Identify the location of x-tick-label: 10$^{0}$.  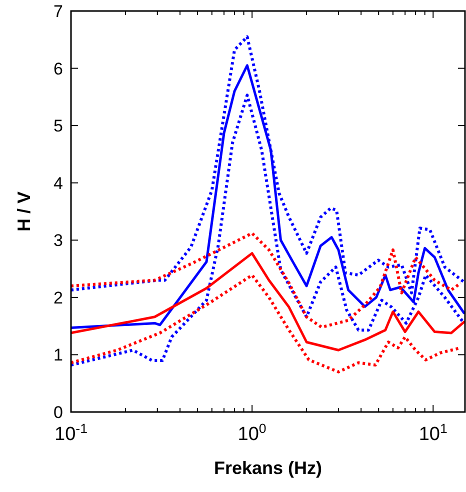
(252, 432).